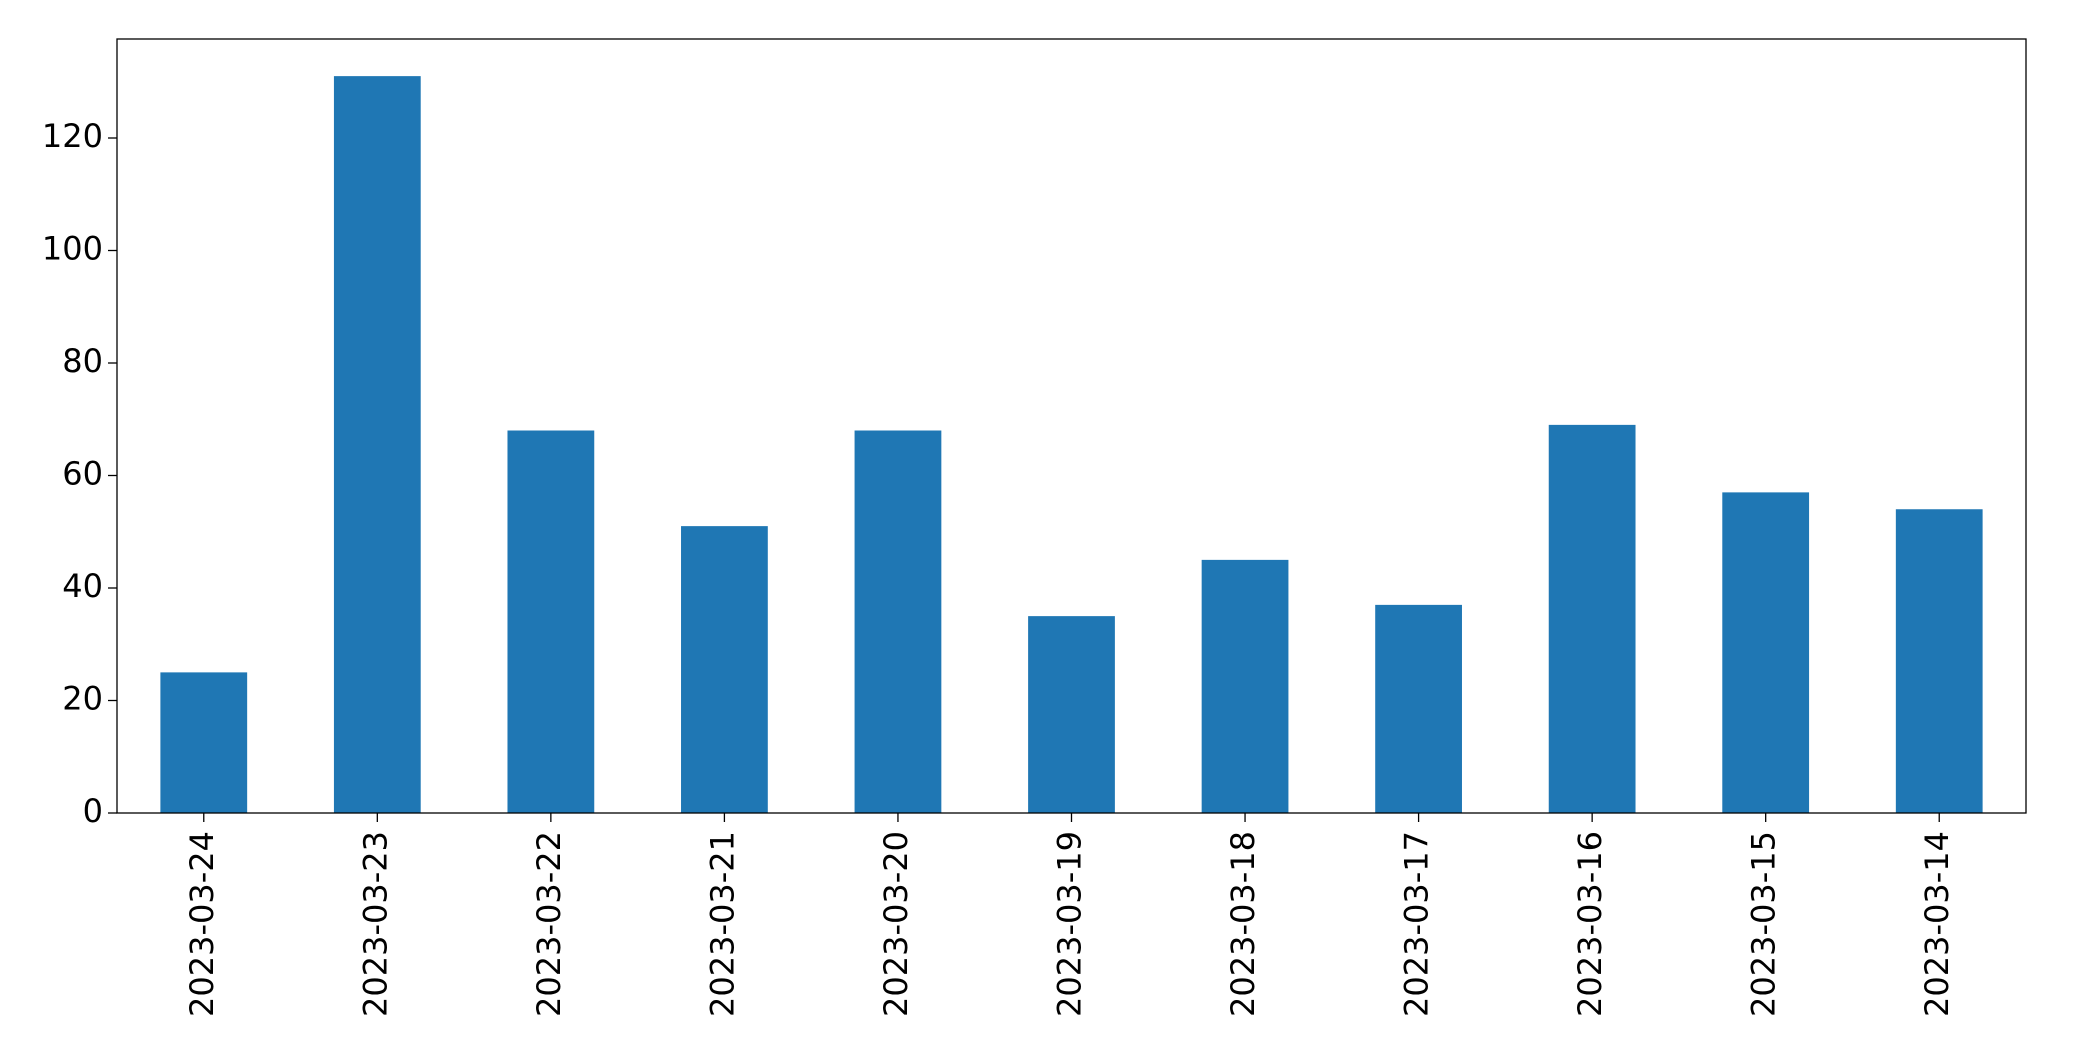 This screenshot has height=1061, width=2093. What do you see at coordinates (722, 924) in the screenshot?
I see `x-tick-label: 2023-03-21` at bounding box center [722, 924].